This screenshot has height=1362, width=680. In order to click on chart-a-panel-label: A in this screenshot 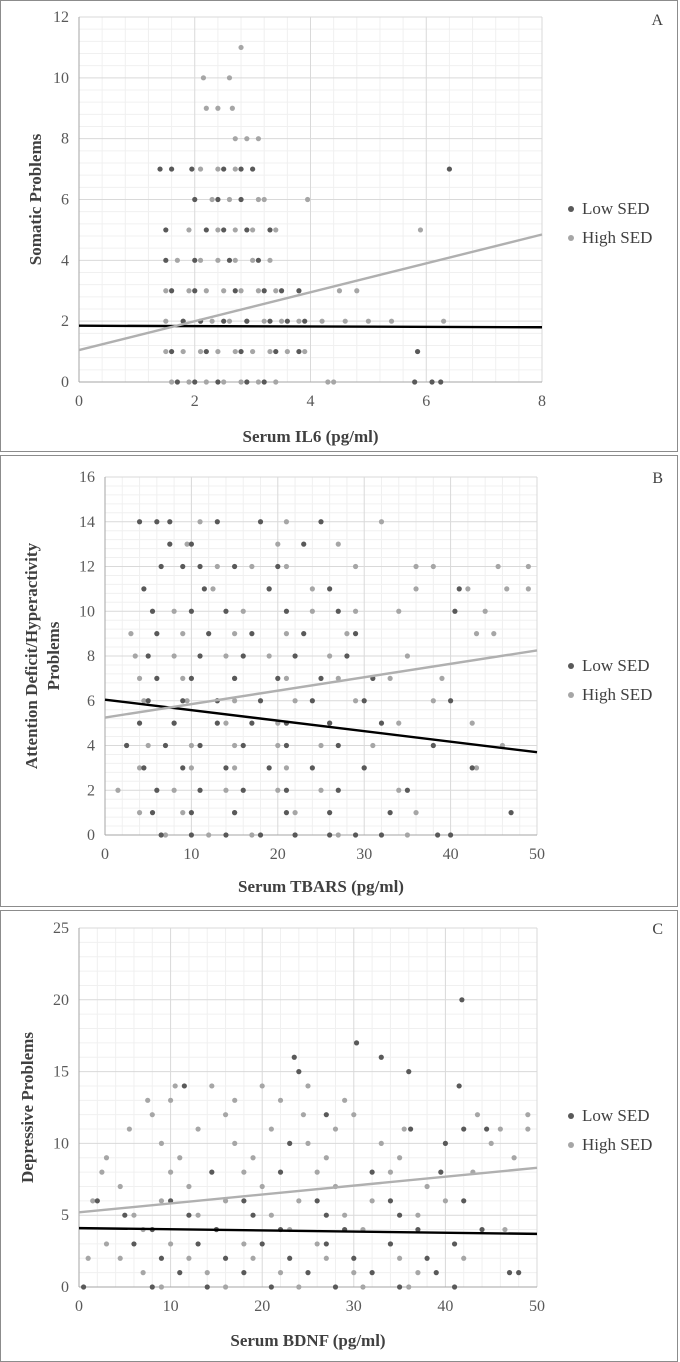, I will do `click(657, 20)`.